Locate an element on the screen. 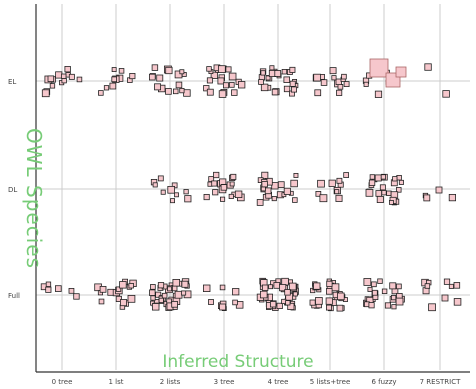  data-point-large-6-a is located at coordinates (379, 68).